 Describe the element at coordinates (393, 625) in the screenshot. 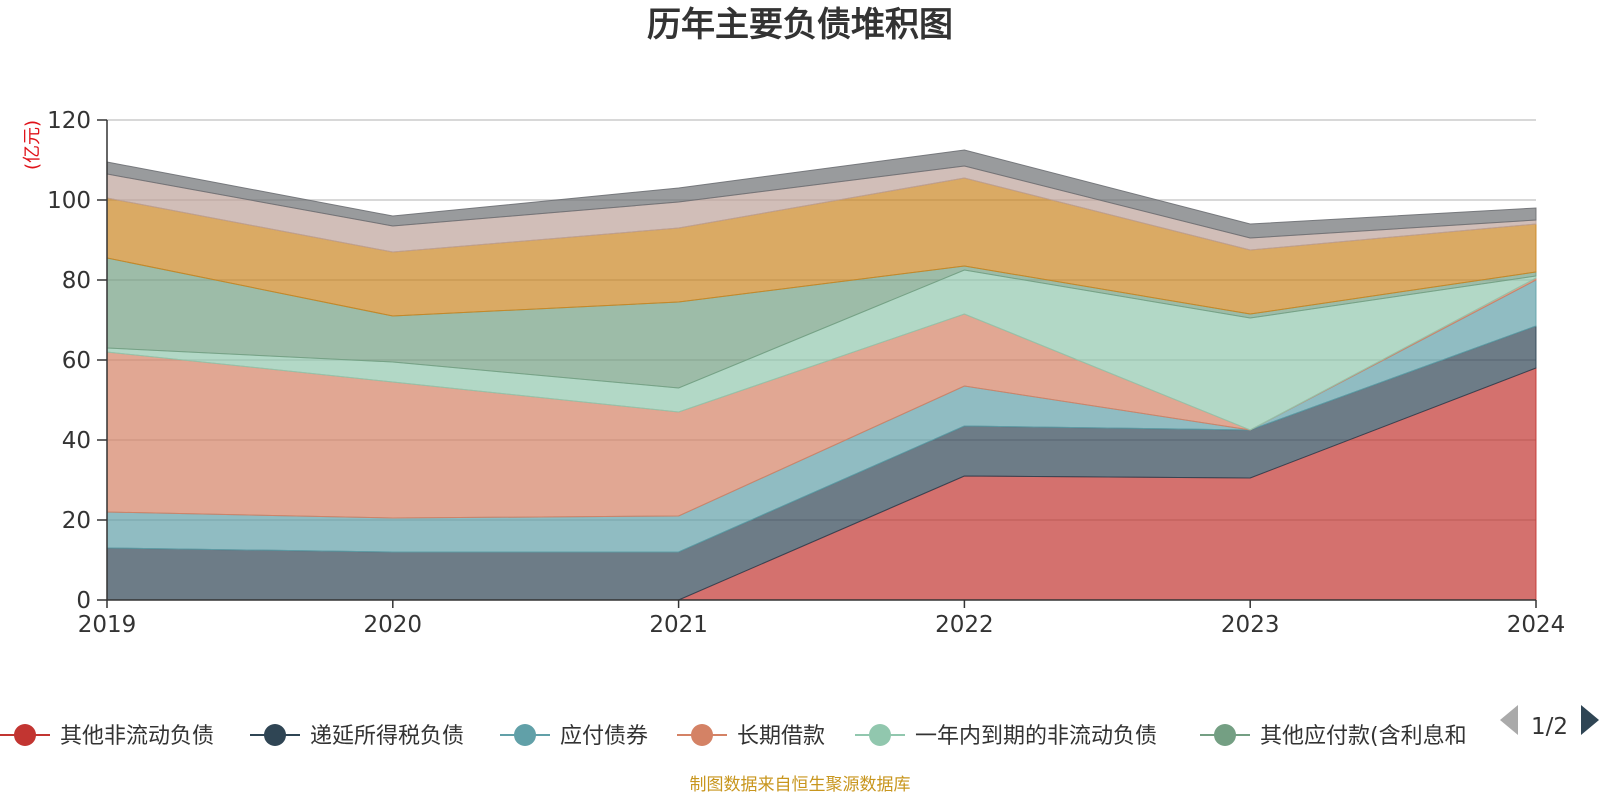

I see `x-tick-label-2020: 2020` at that location.